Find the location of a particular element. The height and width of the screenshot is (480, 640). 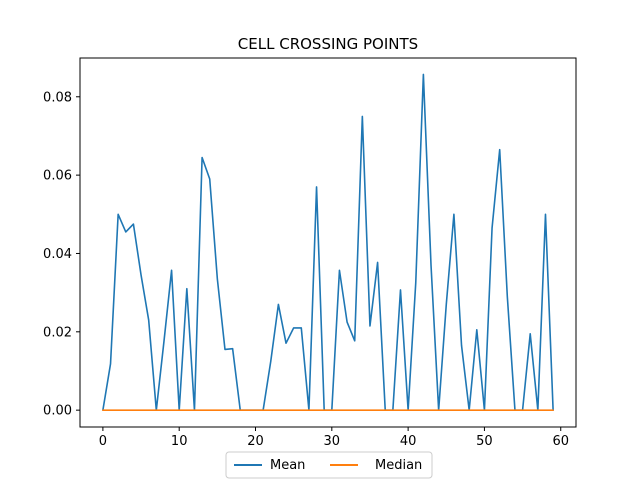

x-tick-label: 20 is located at coordinates (255, 441).